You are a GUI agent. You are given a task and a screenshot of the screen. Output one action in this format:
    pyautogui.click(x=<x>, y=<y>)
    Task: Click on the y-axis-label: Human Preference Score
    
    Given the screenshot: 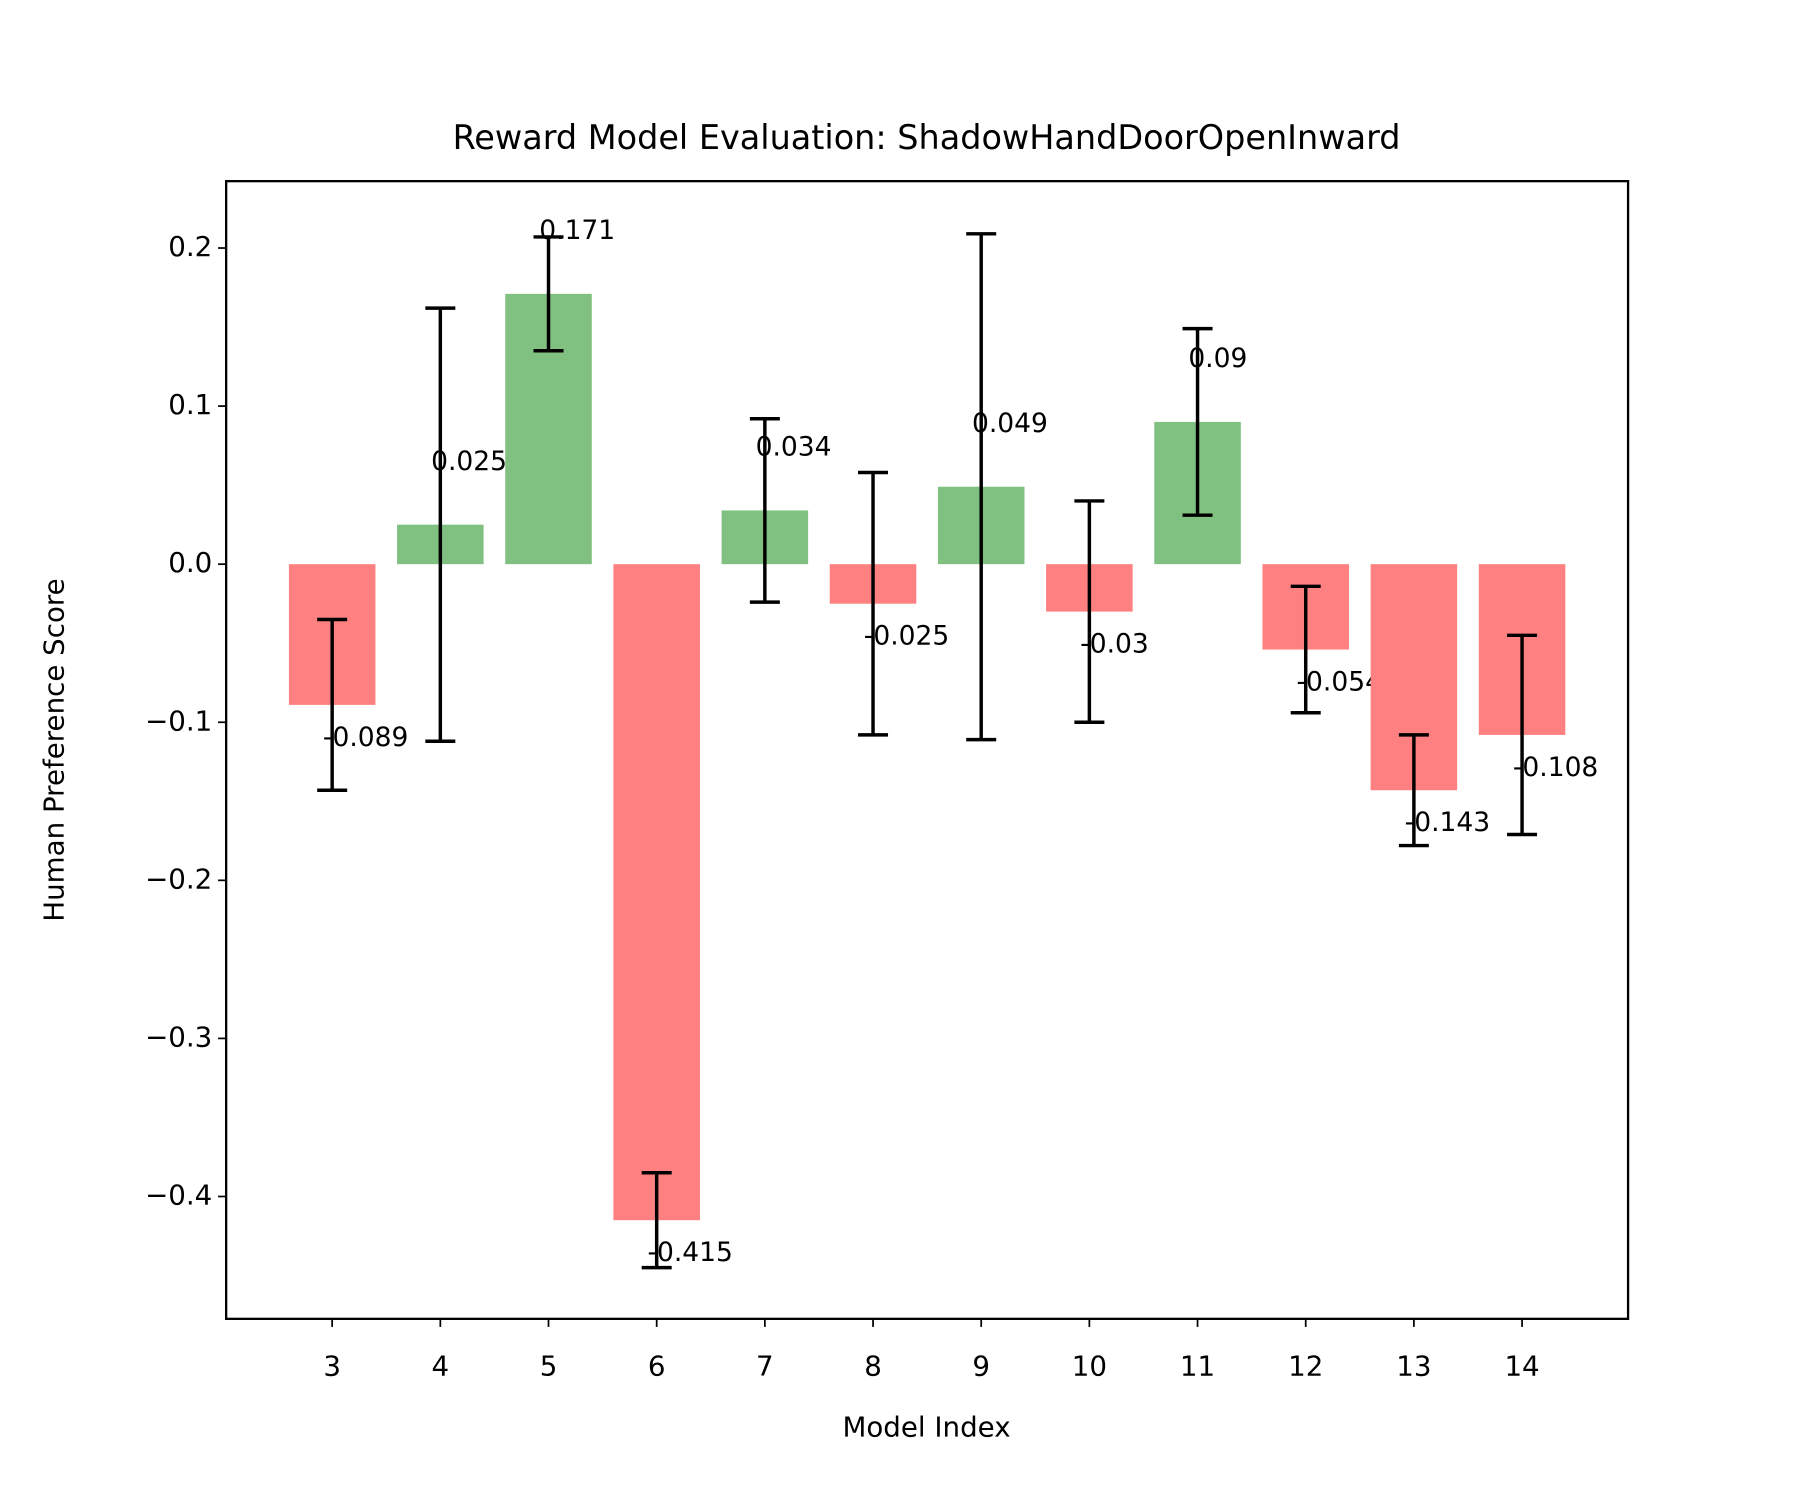 What is the action you would take?
    pyautogui.click(x=53, y=749)
    